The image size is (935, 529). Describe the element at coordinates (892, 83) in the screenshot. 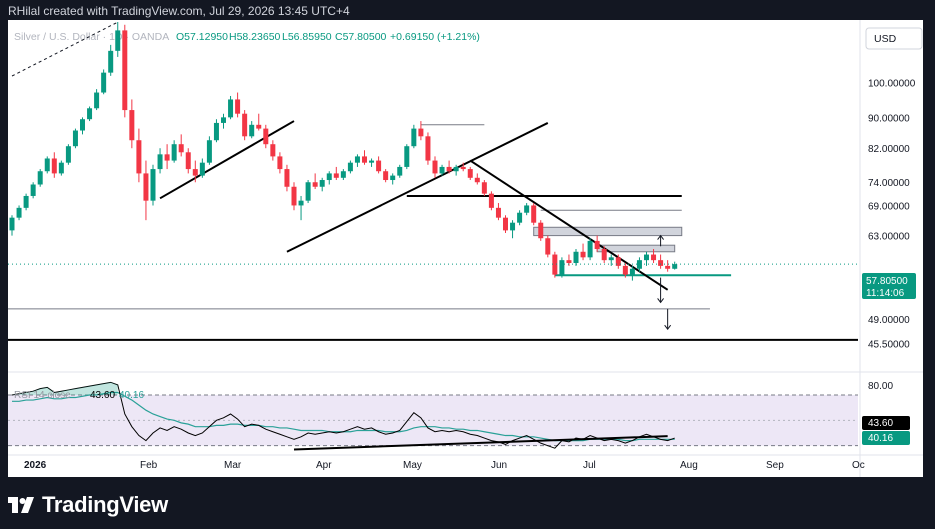

I see `price-axis-label-0: 100.00000` at that location.